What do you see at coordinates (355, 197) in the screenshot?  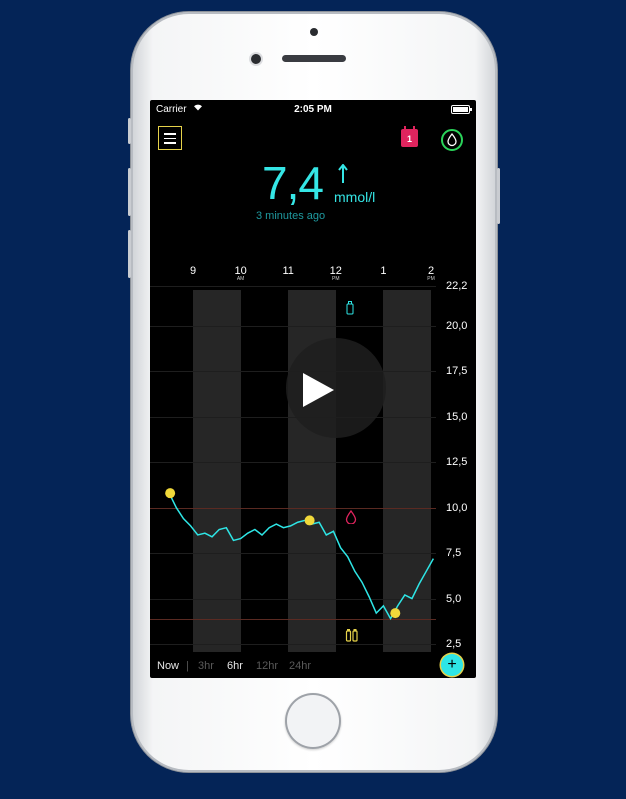 I see `glucose-unit: mmol/l` at bounding box center [355, 197].